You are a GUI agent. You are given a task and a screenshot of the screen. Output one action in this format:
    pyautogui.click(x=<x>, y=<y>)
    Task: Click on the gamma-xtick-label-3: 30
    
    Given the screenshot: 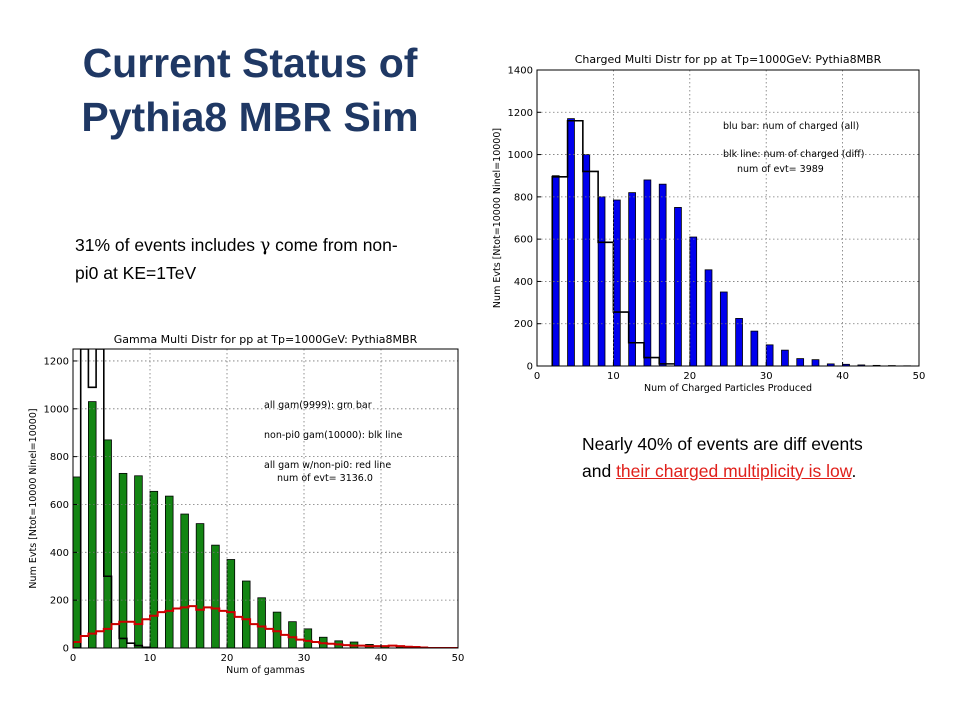 What is the action you would take?
    pyautogui.click(x=304, y=658)
    